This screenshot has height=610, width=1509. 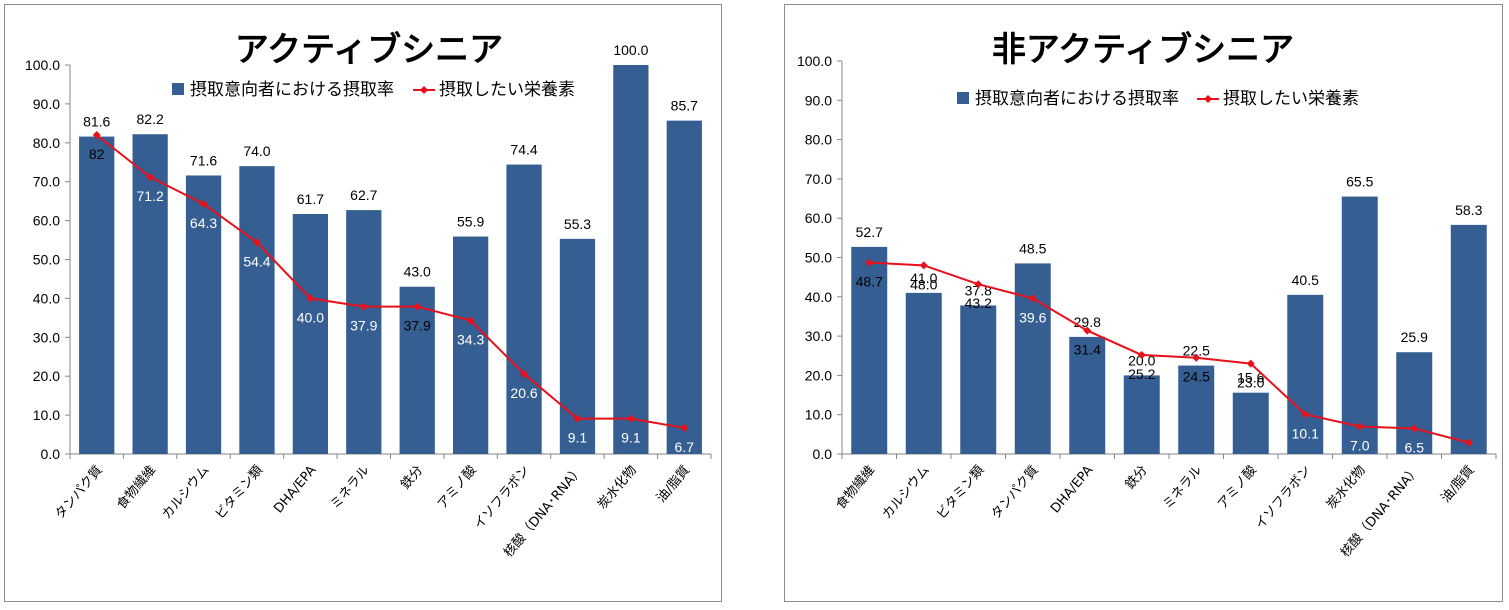 I want to click on line-value-label: 43.2, so click(x=978, y=303).